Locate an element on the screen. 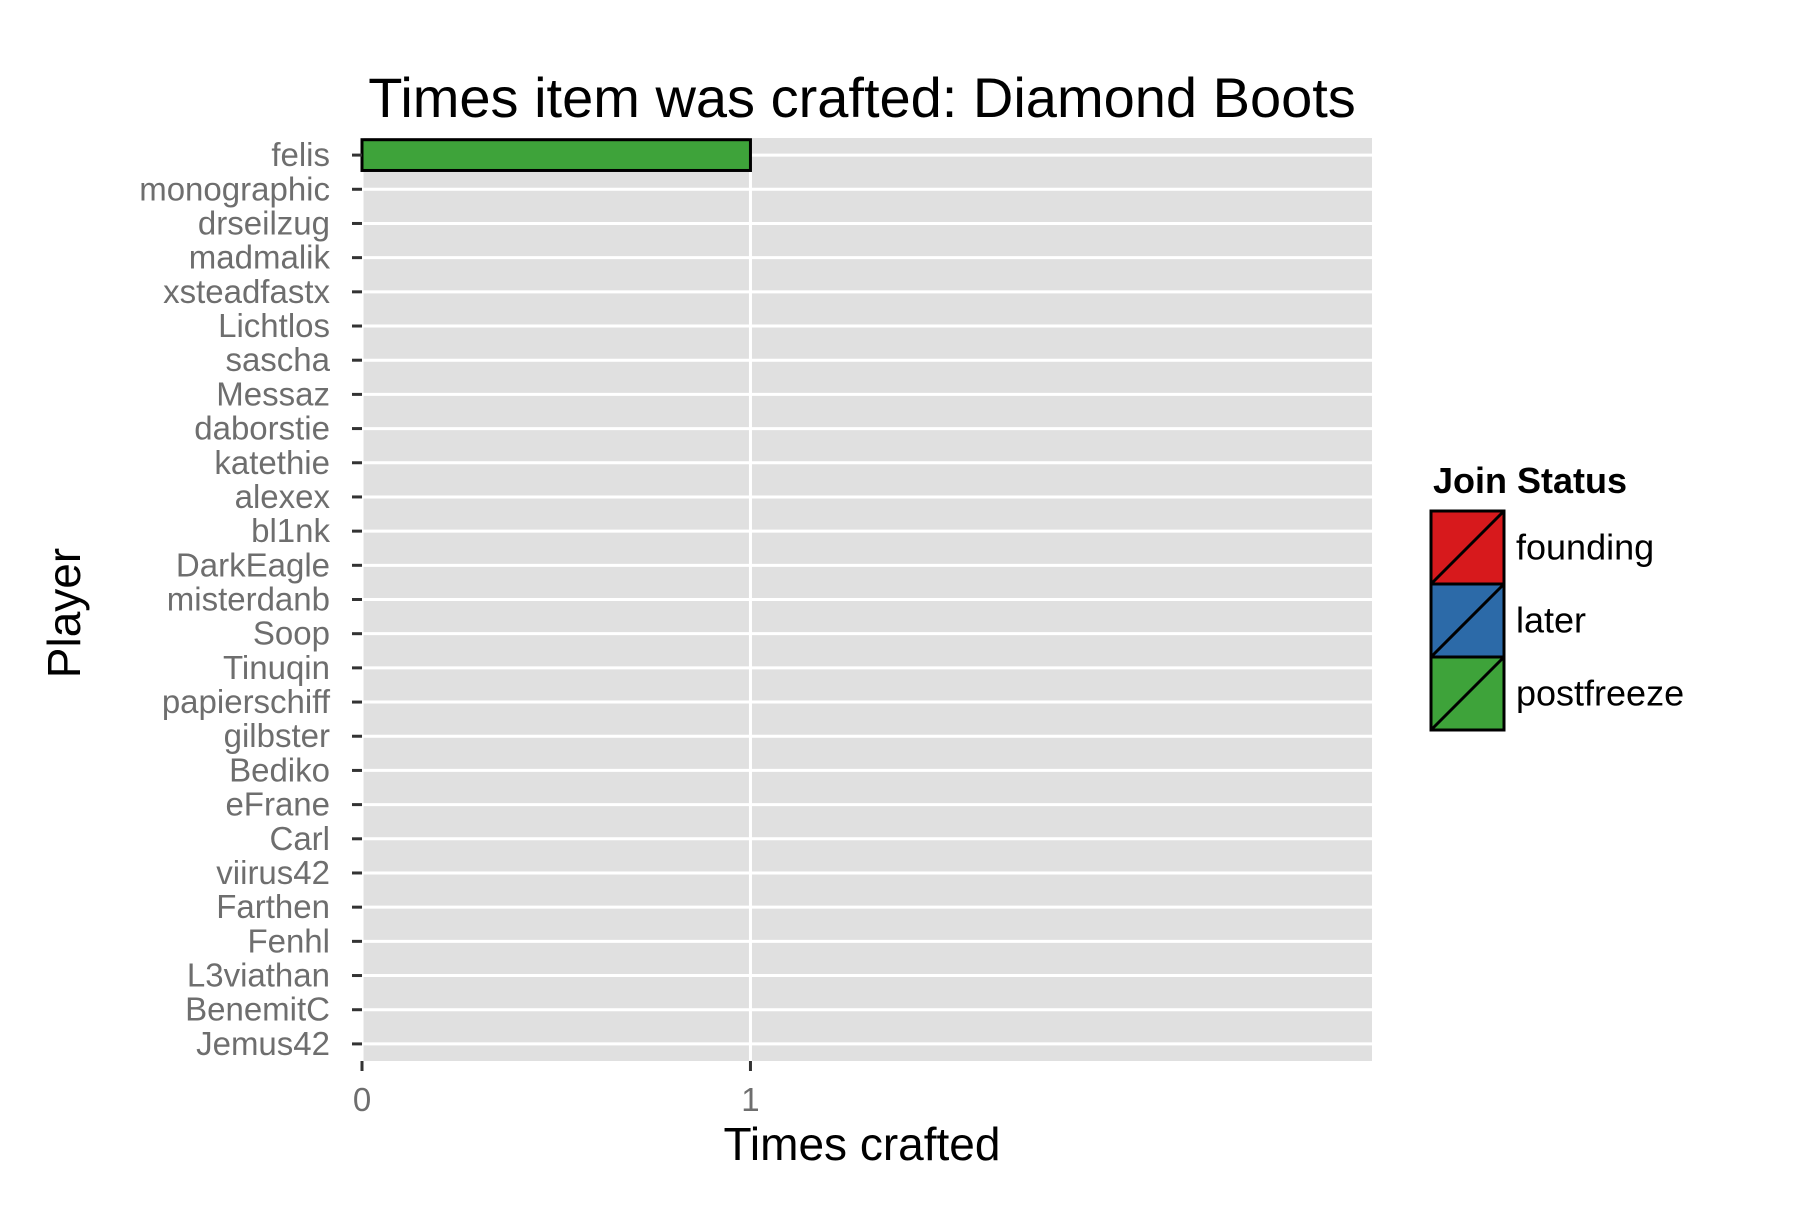  y-tick-label: Carl is located at coordinates (299, 838).